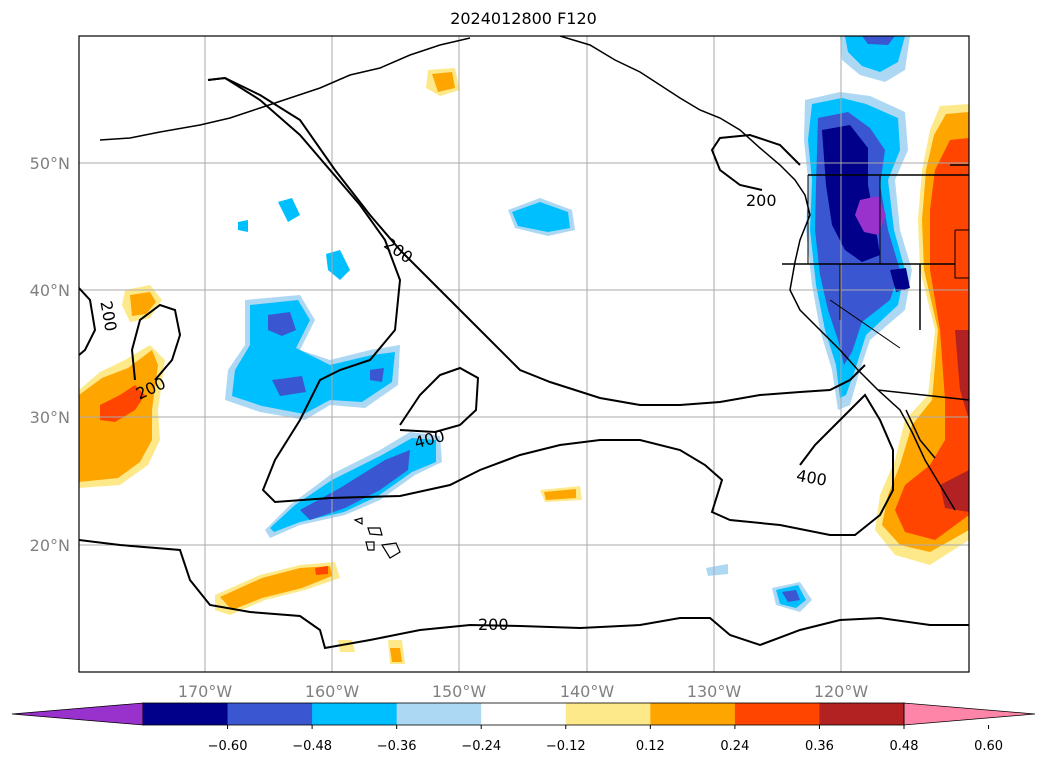 The height and width of the screenshot is (765, 1047). What do you see at coordinates (650, 746) in the screenshot?
I see `colorbar-tick-label: 0.12` at bounding box center [650, 746].